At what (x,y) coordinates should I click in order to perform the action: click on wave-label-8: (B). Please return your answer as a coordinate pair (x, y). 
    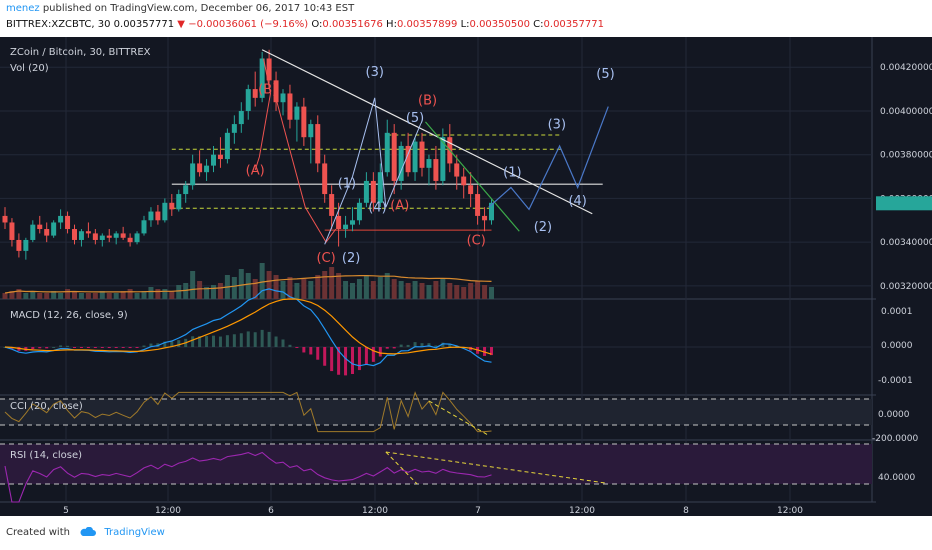
    Looking at the image, I should click on (427, 100).